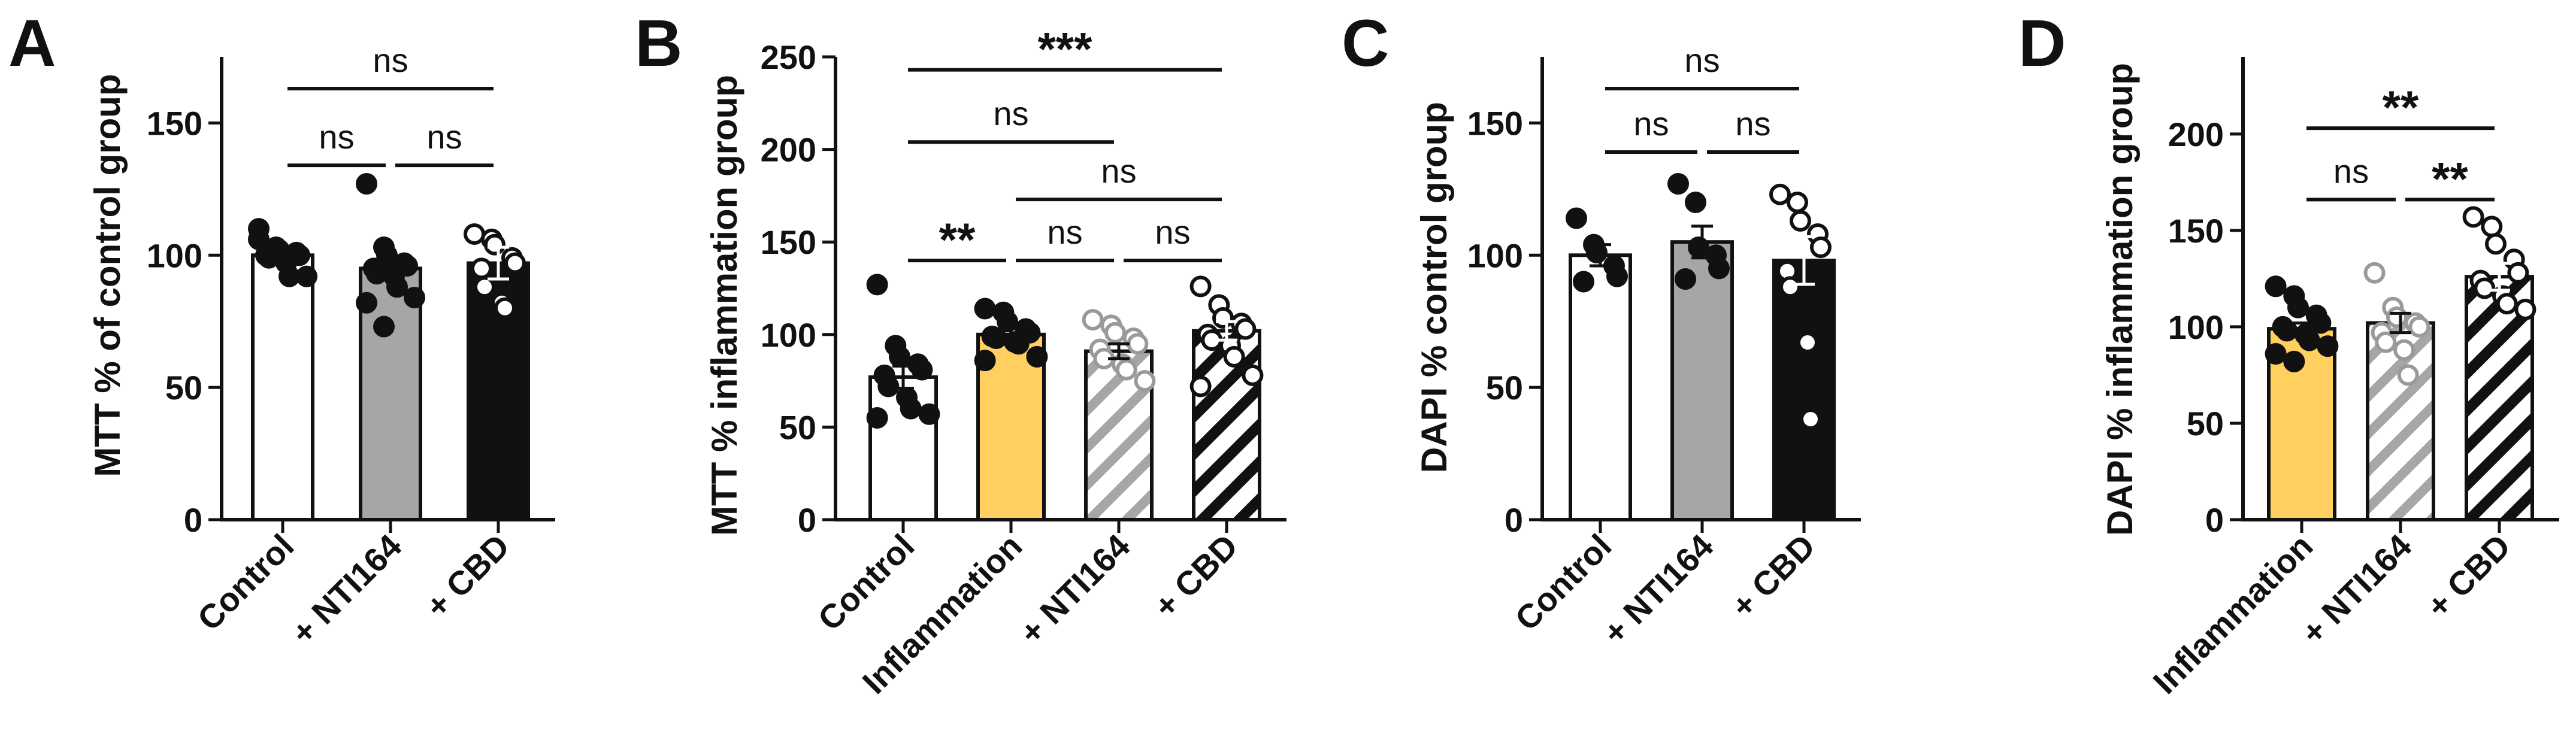  Describe the element at coordinates (2196, 134) in the screenshot. I see `y-tick-label: 200` at that location.